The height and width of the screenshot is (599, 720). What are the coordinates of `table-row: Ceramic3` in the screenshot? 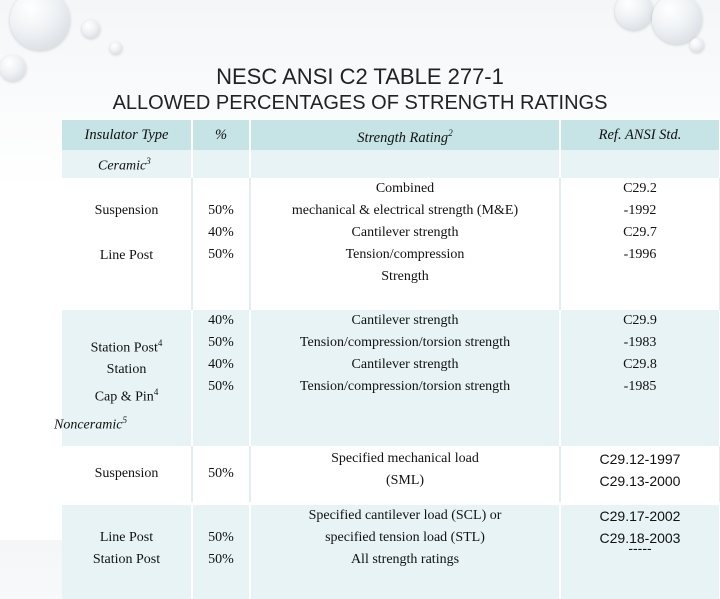 It's located at (391, 164).